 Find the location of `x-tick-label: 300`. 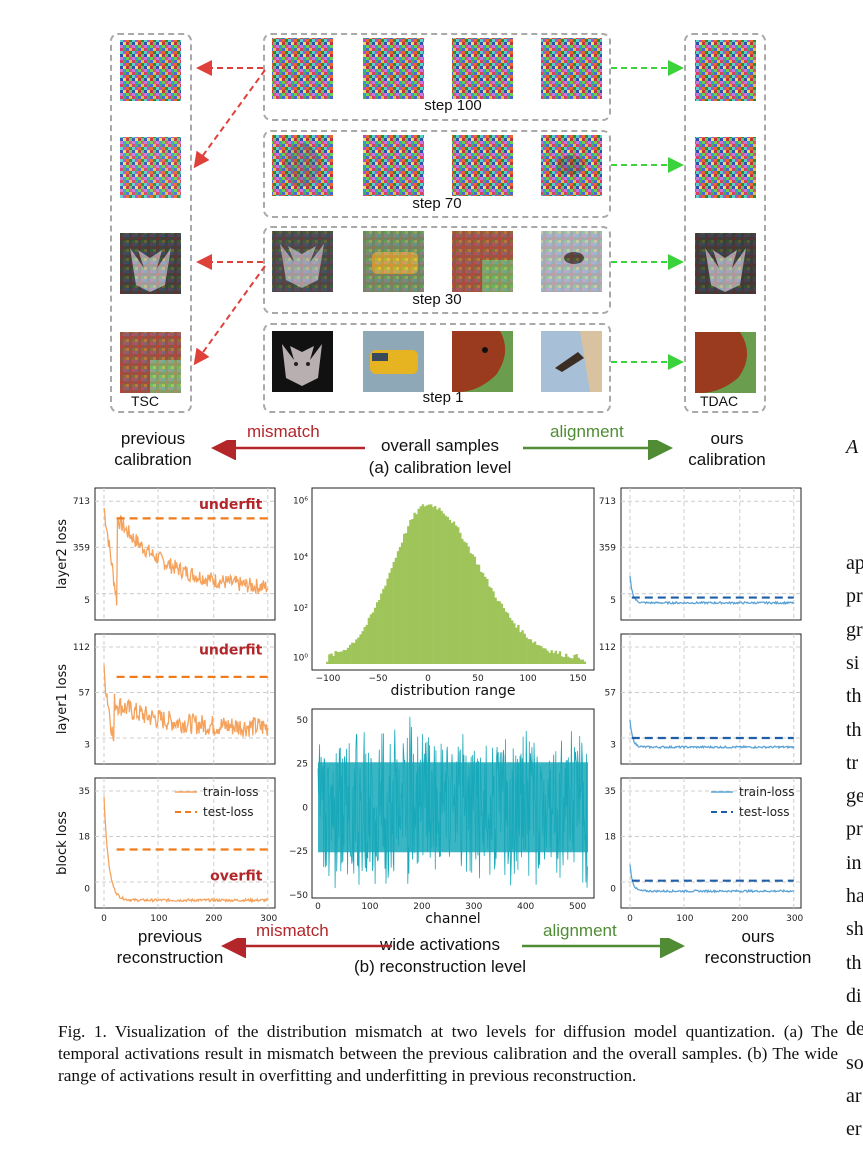

x-tick-label: 300 is located at coordinates (268, 919).